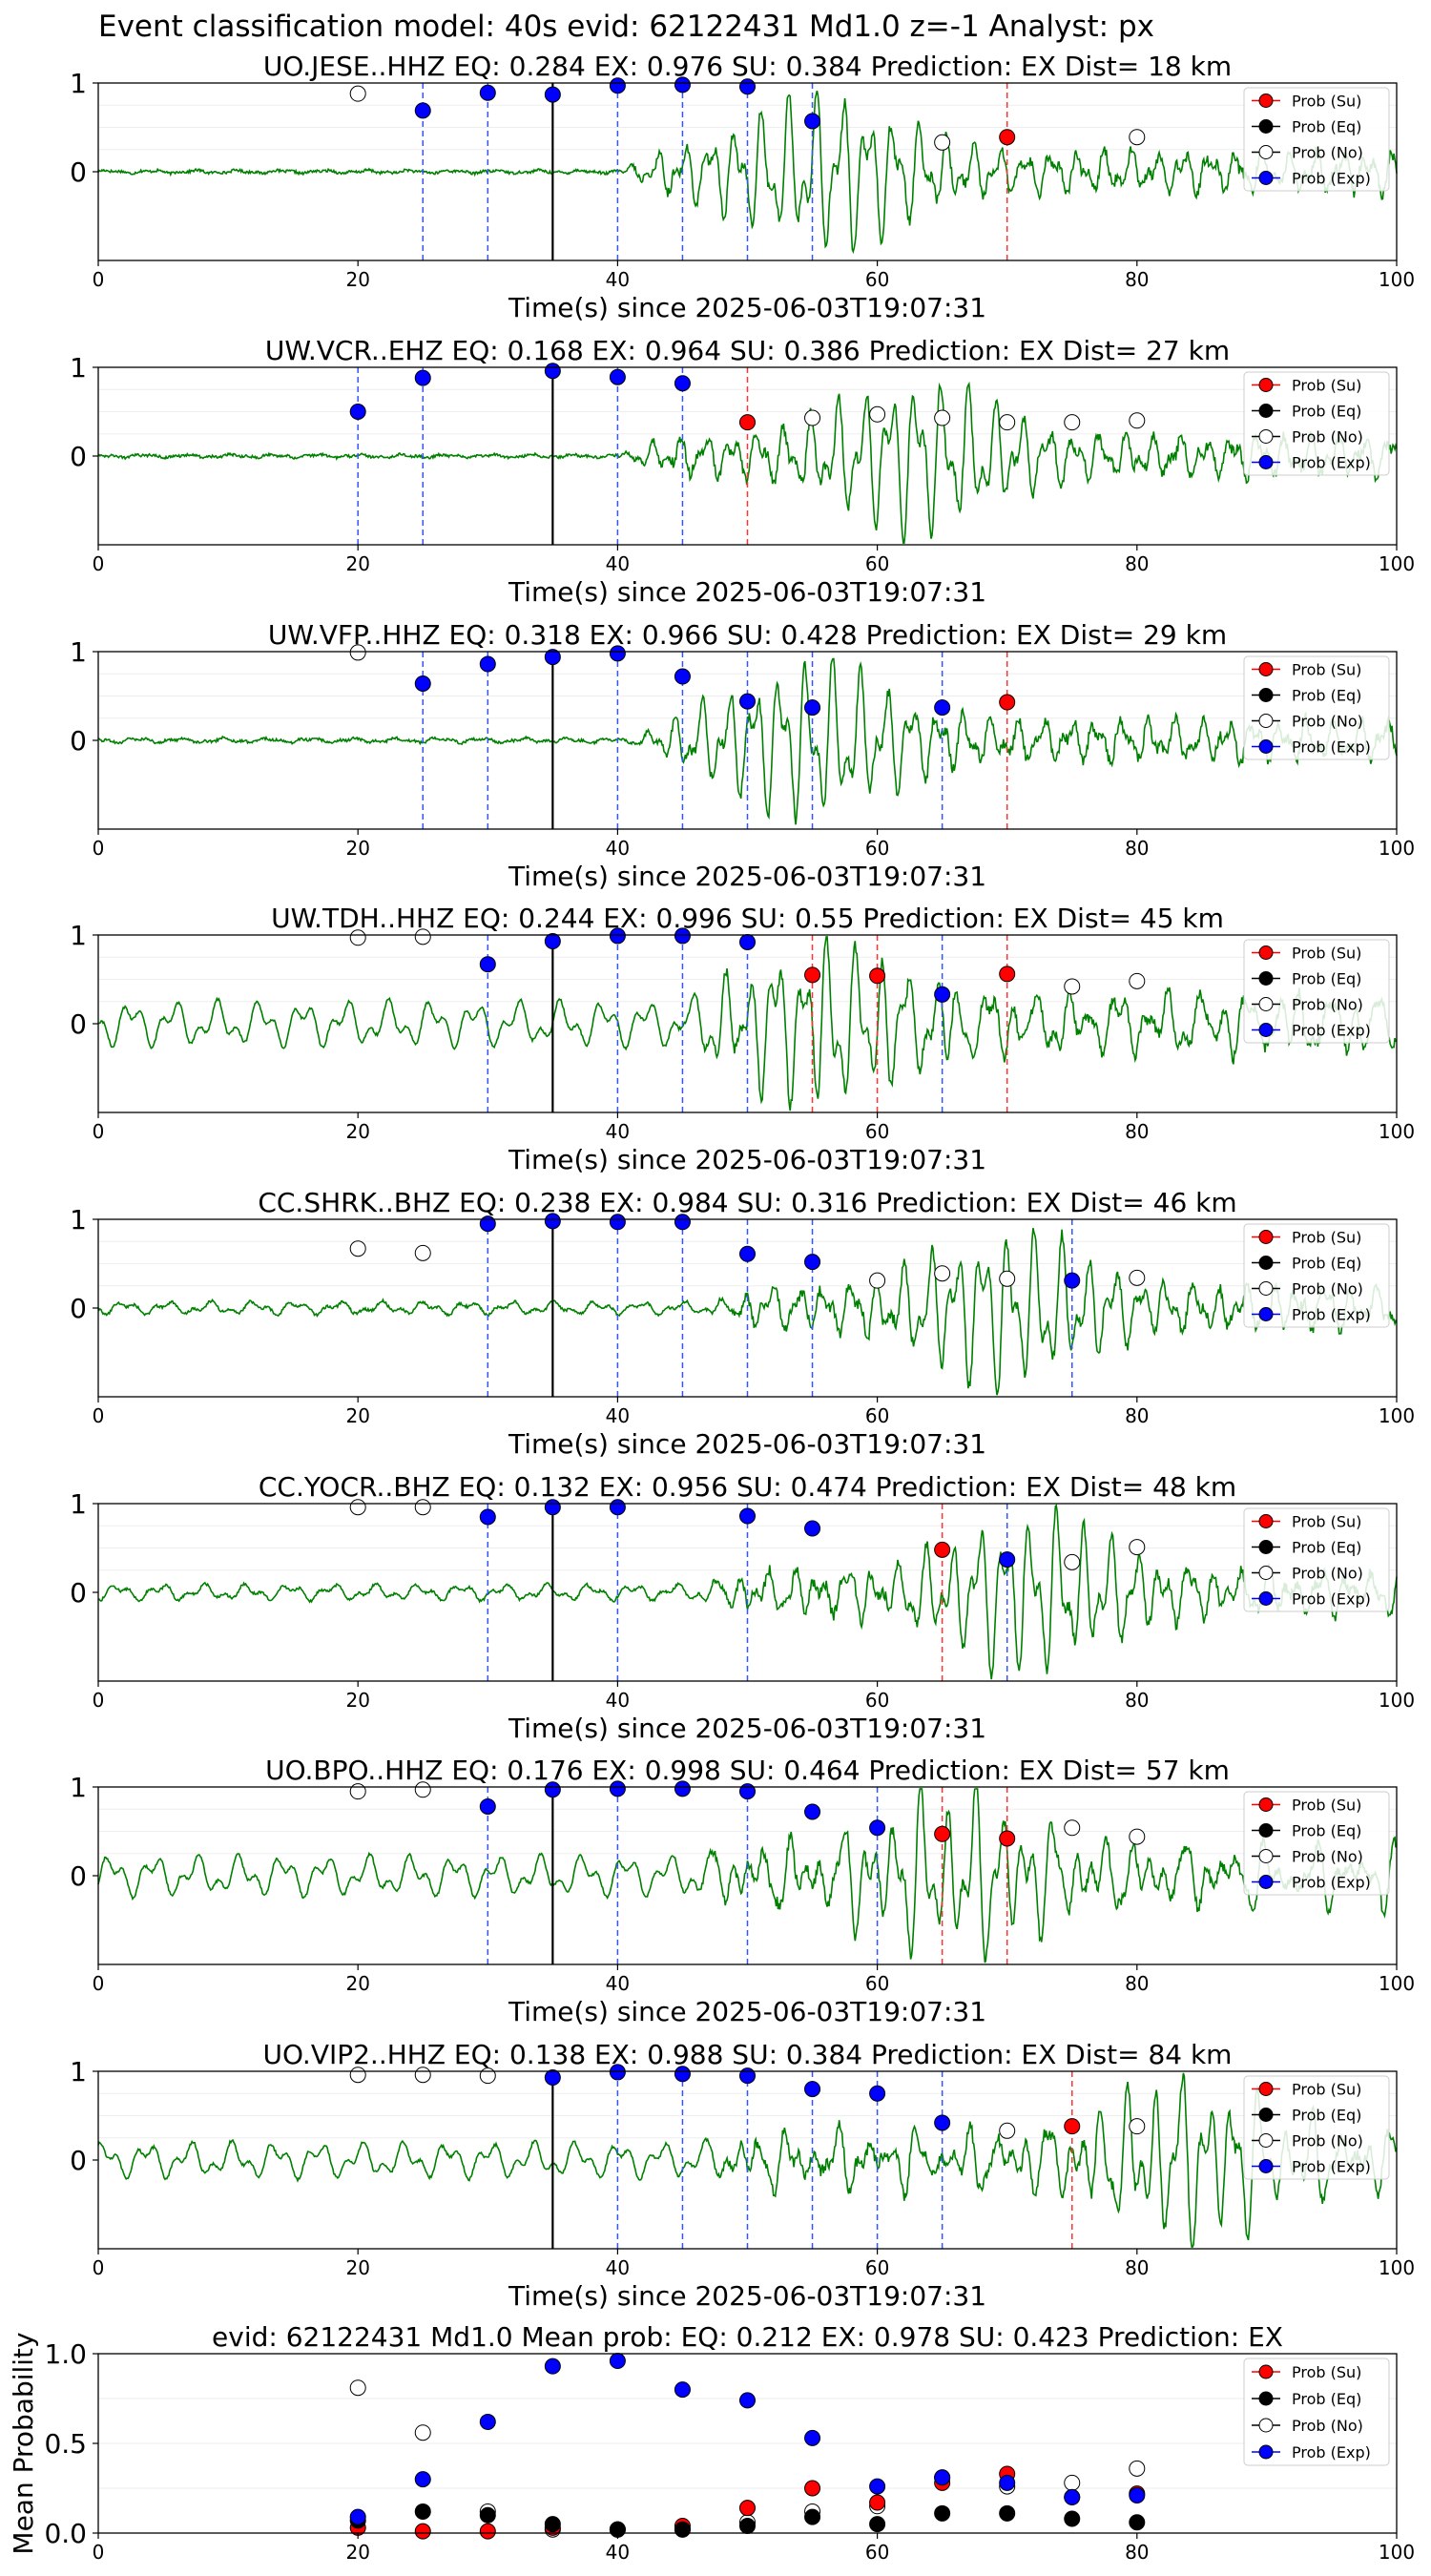 The image size is (1431, 2576). I want to click on legend-item-su: Prob (Su), so click(1306, 2372).